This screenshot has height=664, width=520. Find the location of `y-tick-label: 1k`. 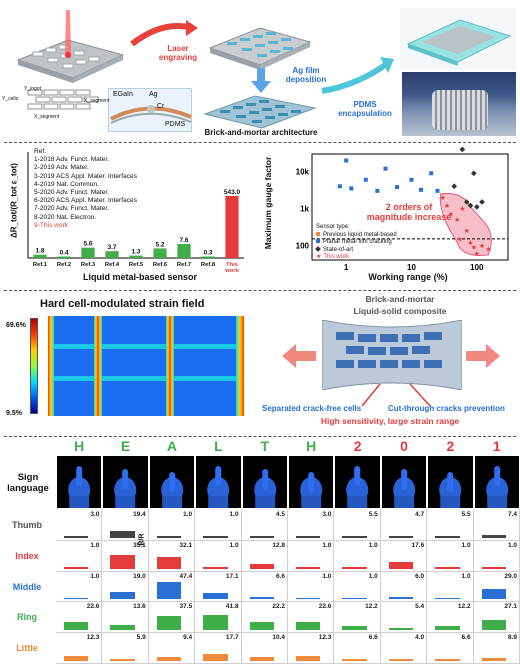

y-tick-label: 1k is located at coordinates (304, 208).